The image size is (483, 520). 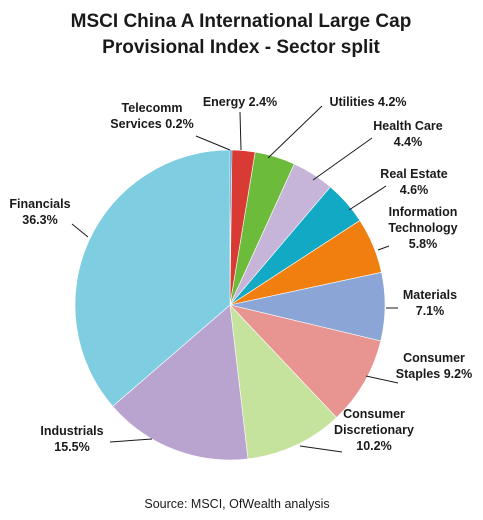 I want to click on slice-label-consumer-discretionary-line-1: Consumer, so click(x=374, y=414).